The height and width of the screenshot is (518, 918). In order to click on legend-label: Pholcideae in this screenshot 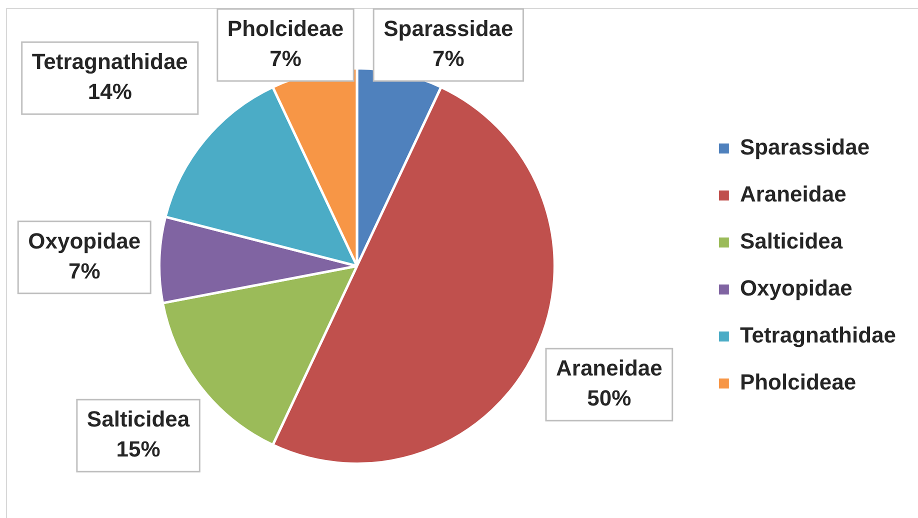, I will do `click(798, 382)`.